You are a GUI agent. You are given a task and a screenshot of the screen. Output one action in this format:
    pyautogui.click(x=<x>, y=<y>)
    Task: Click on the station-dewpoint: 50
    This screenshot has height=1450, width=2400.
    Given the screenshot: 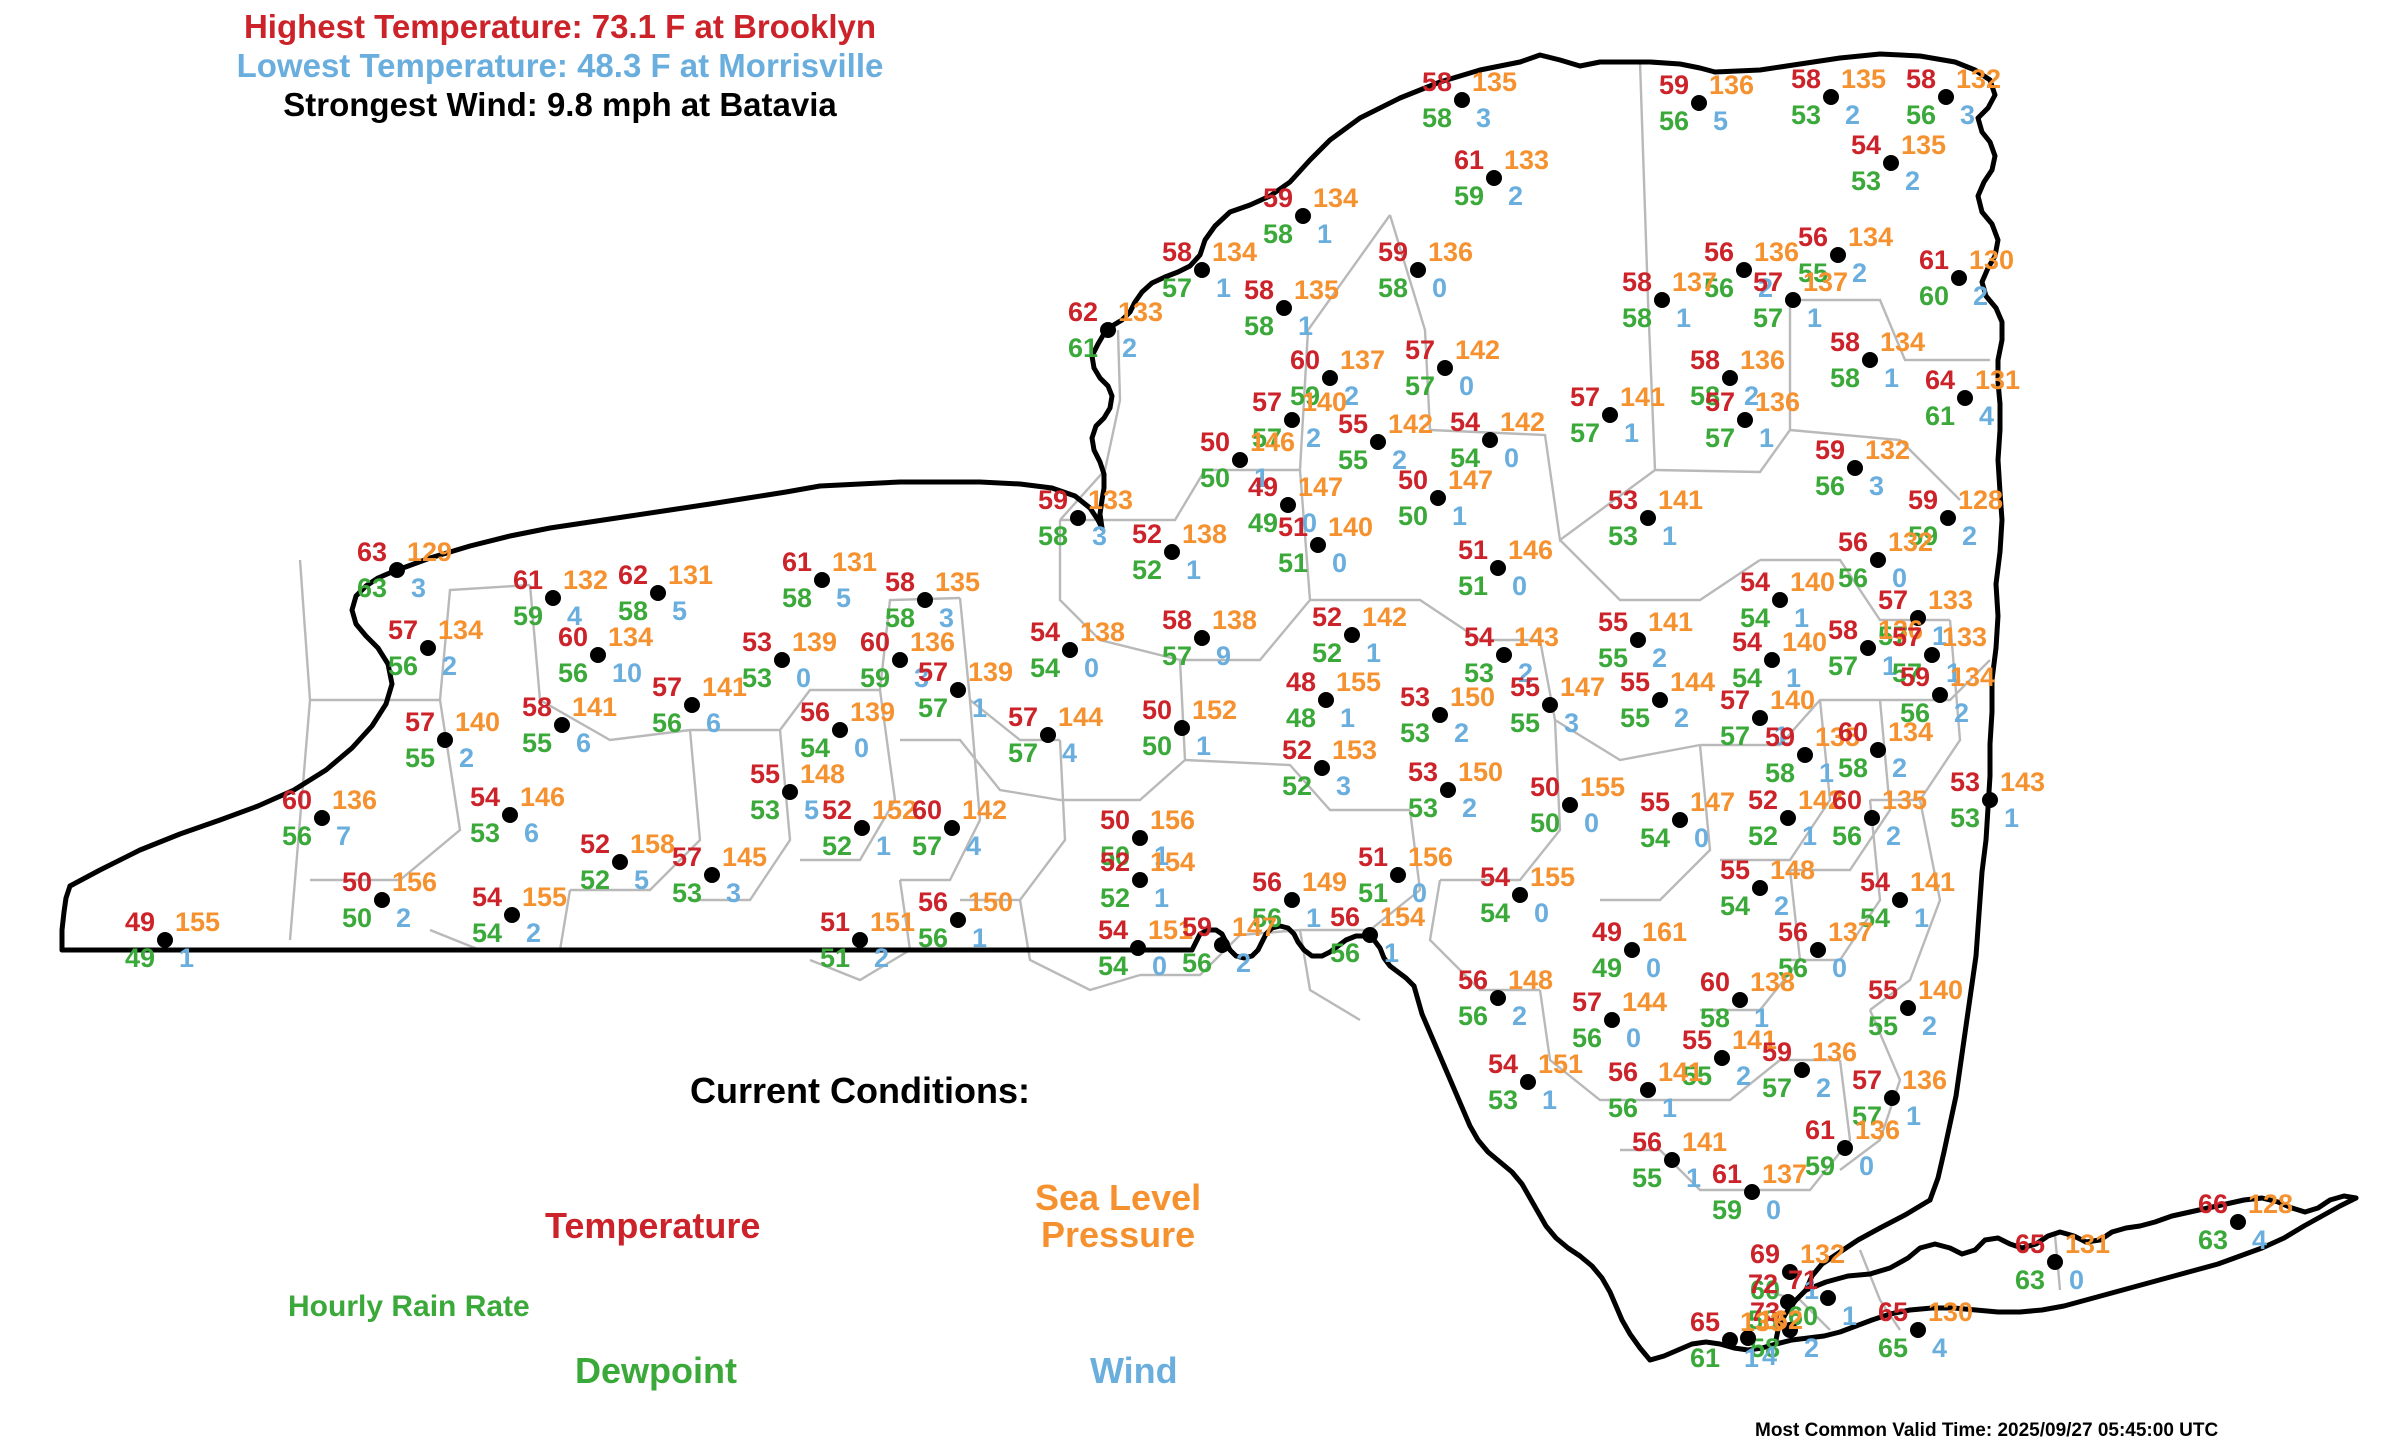 What is the action you would take?
    pyautogui.click(x=1114, y=856)
    